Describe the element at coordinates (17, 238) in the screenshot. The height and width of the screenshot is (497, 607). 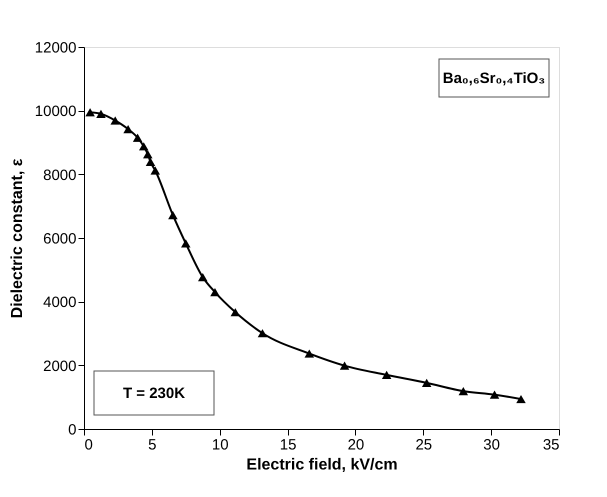
I see `y-axis-title: Dielectric constant, ε` at that location.